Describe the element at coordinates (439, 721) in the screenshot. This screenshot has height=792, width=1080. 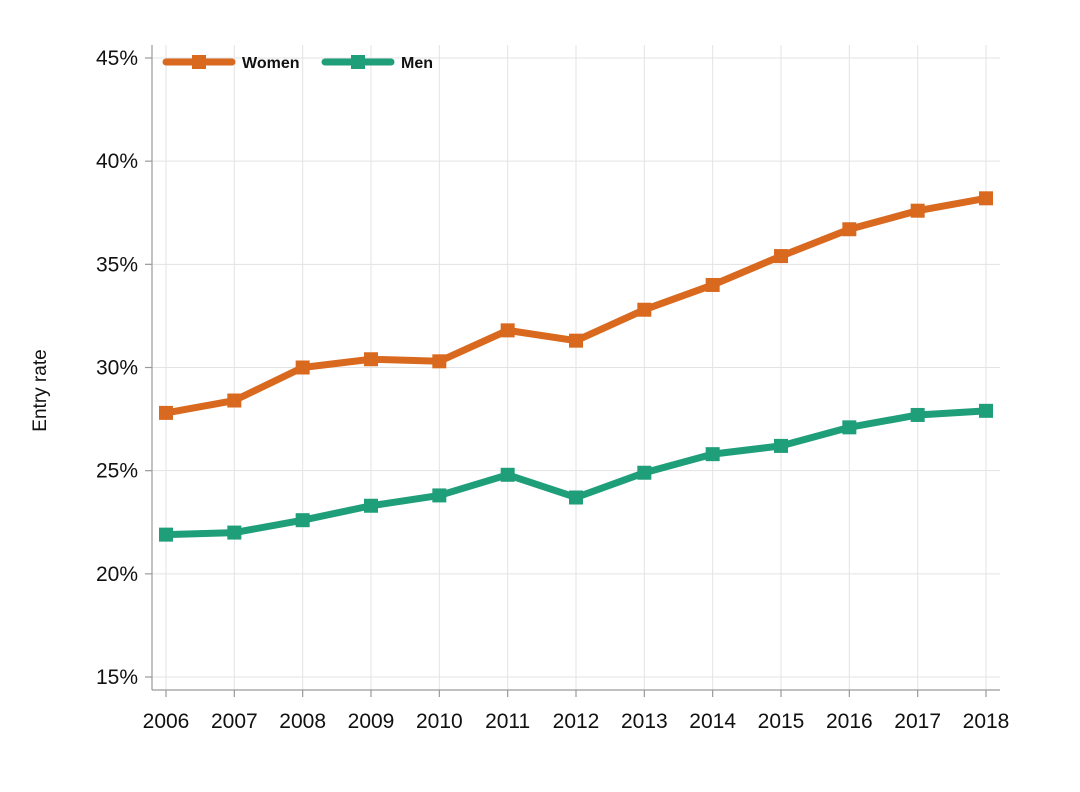
I see `x-tick-label: 2010` at that location.